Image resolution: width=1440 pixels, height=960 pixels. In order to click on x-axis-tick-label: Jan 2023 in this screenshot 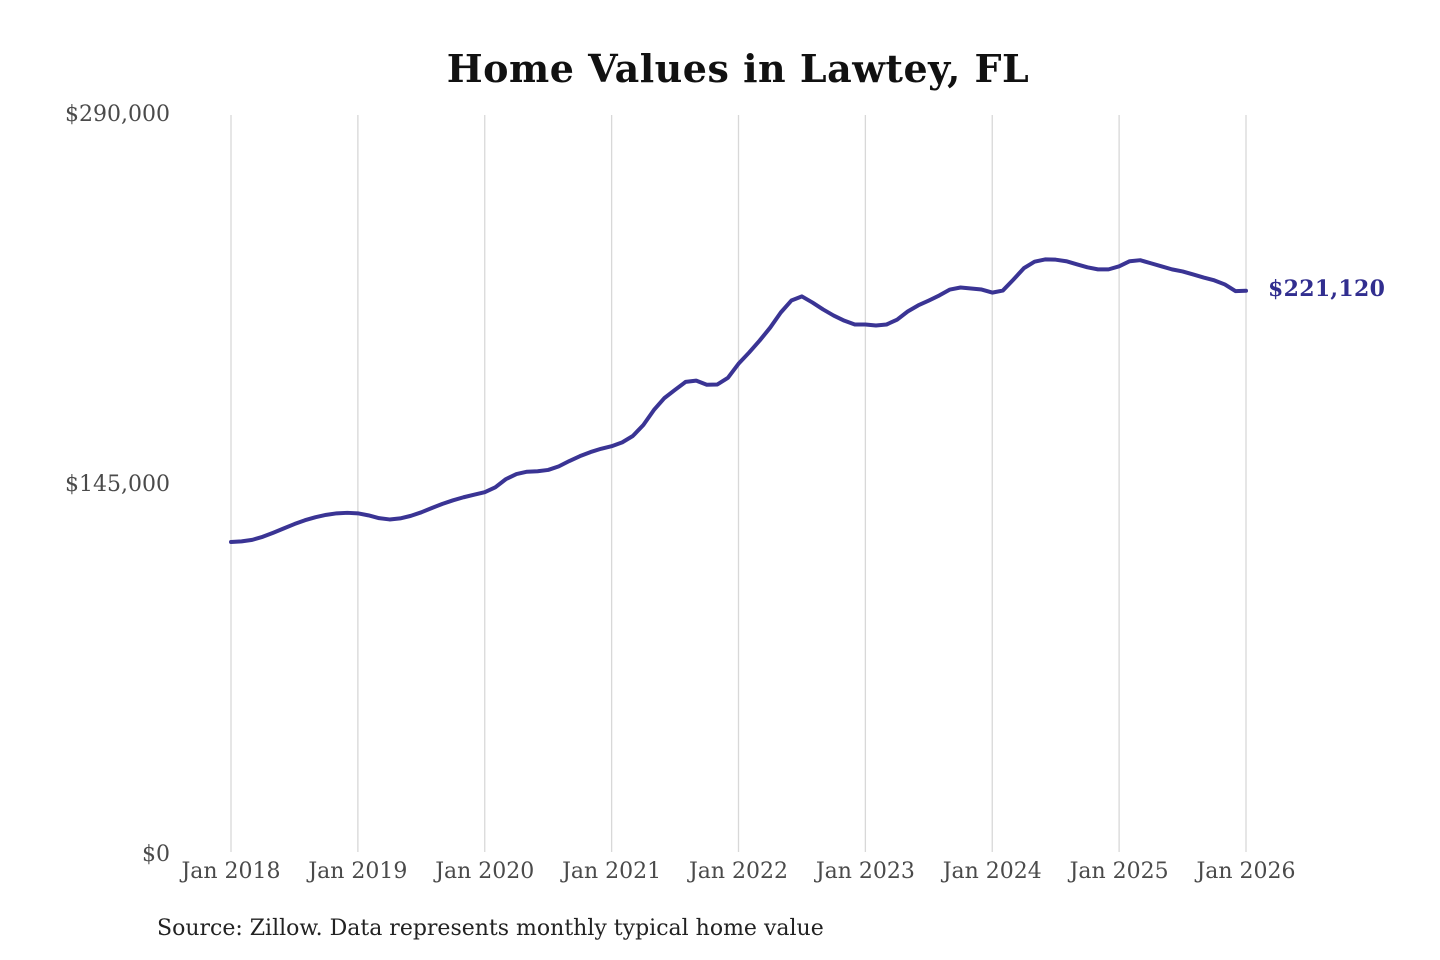, I will do `click(865, 871)`.